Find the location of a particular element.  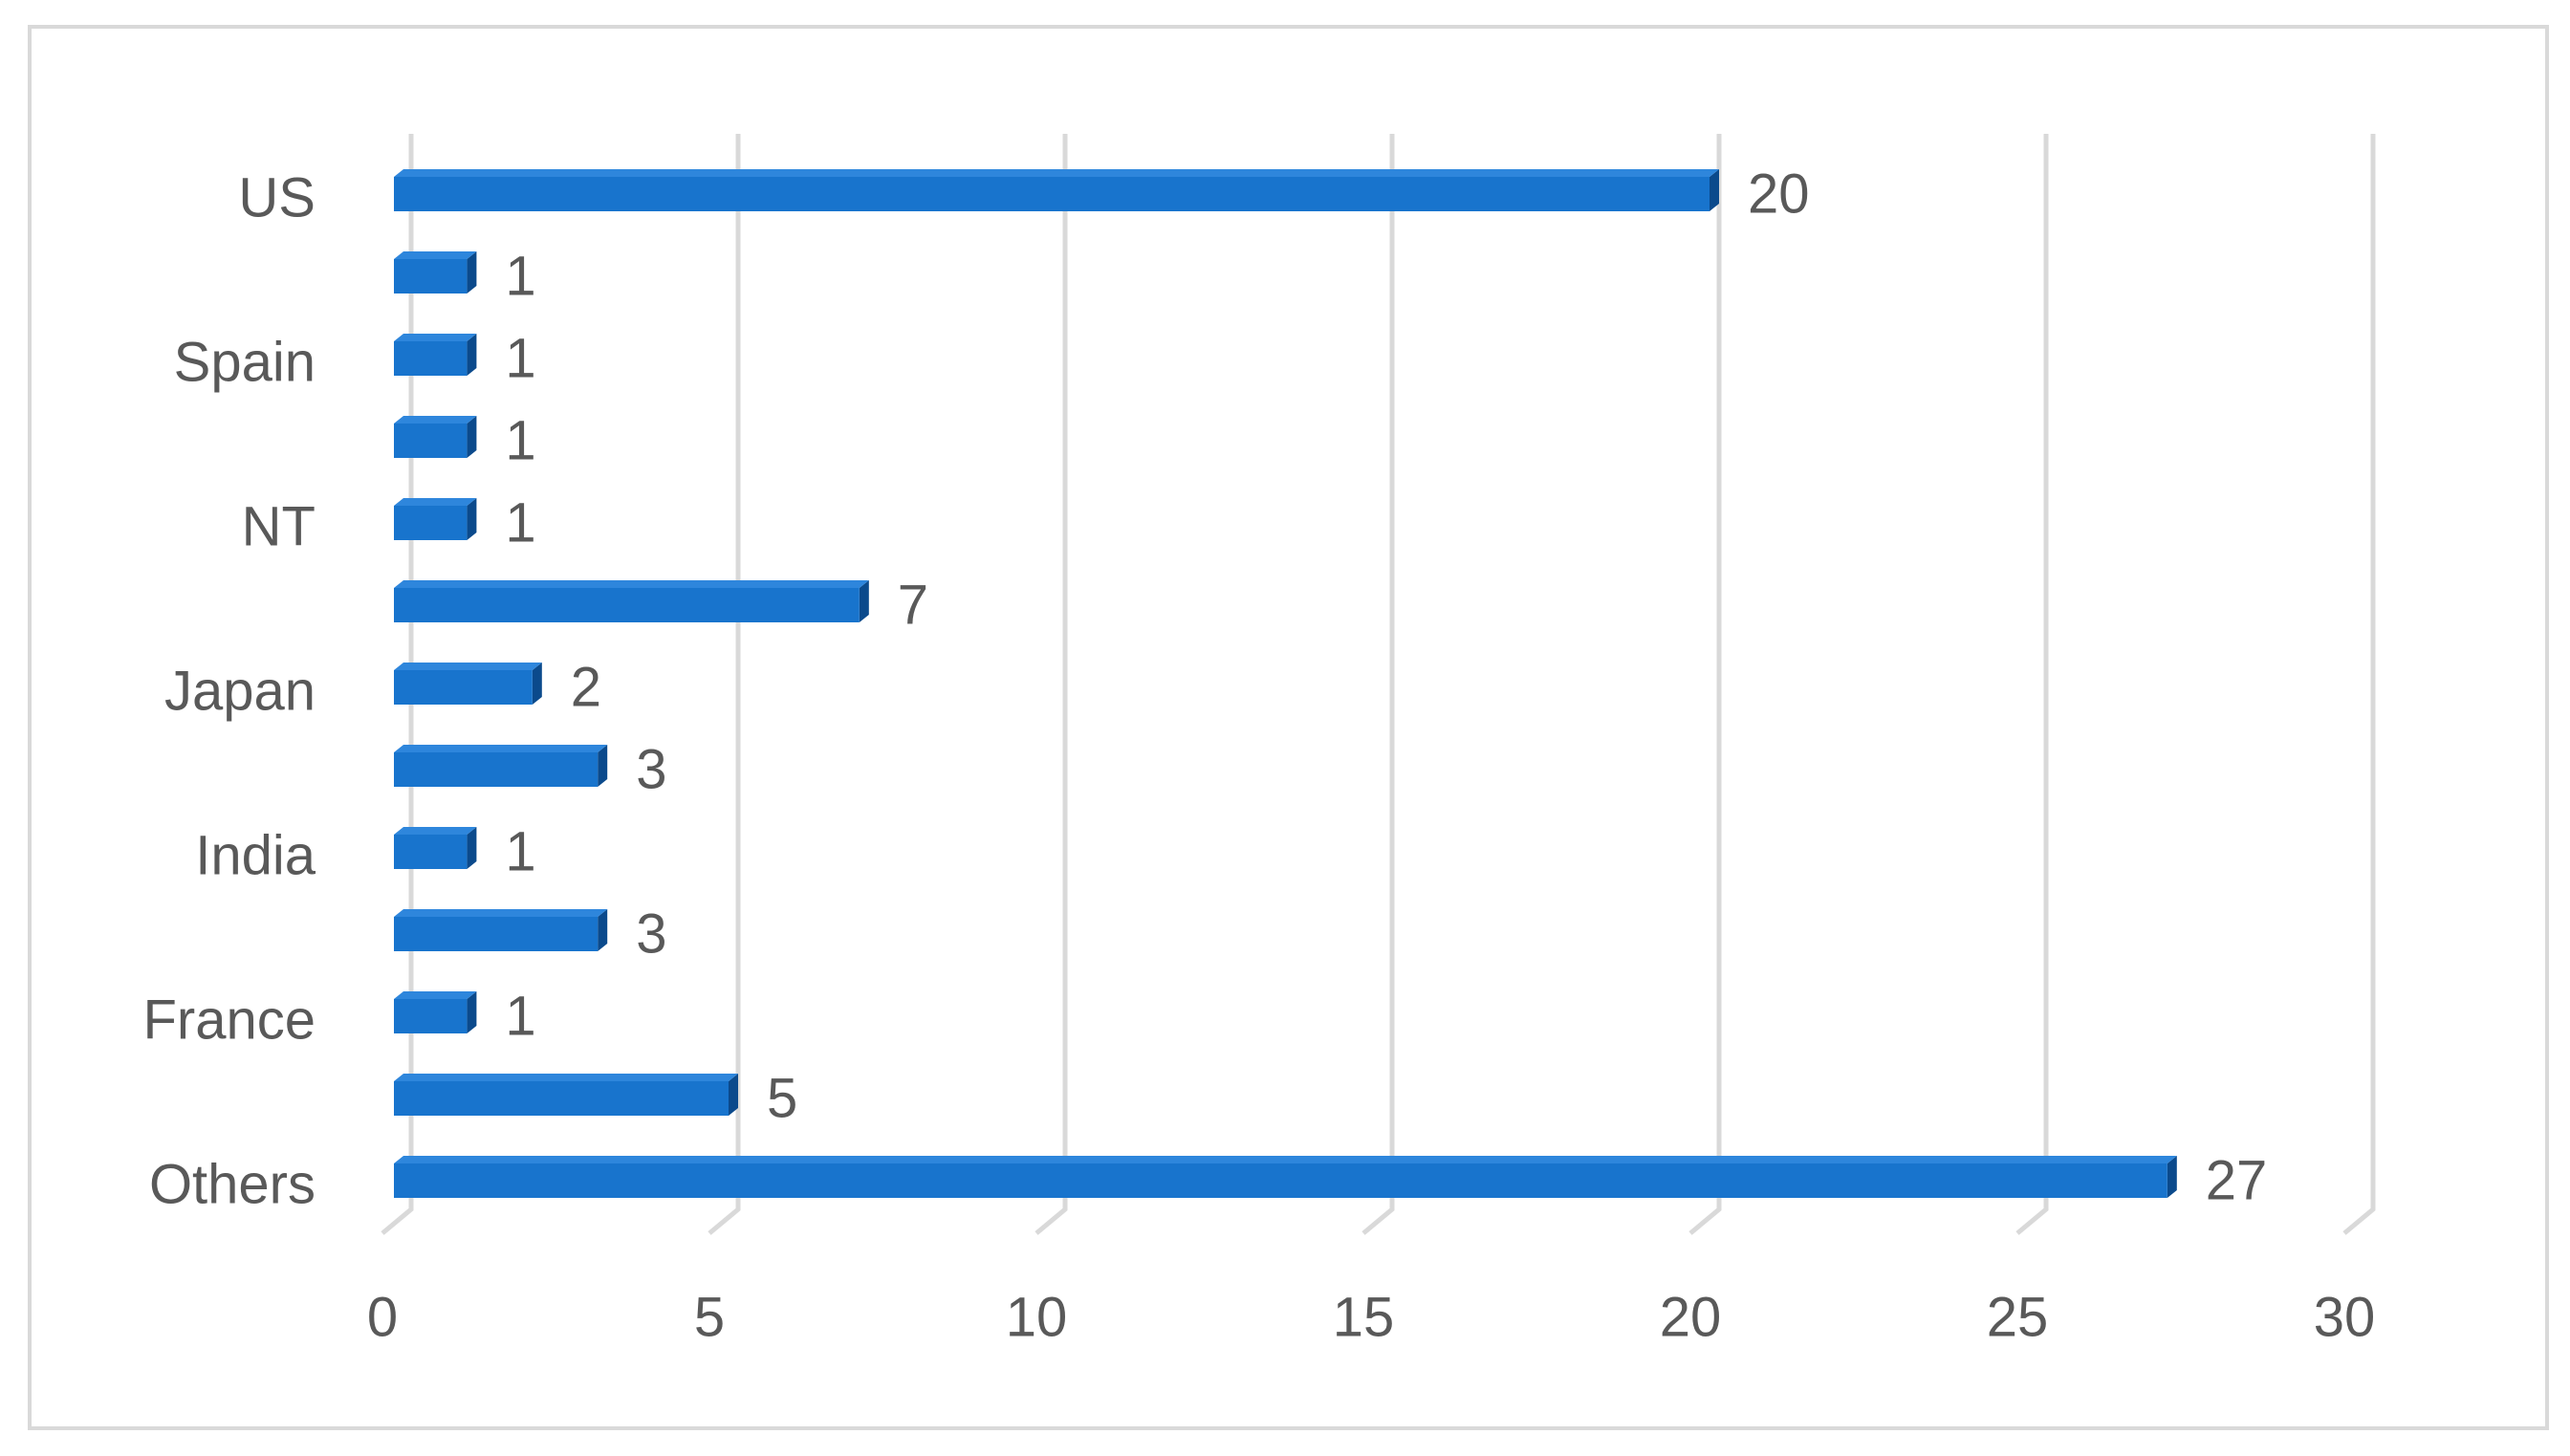

value-label: 2 is located at coordinates (586, 687).